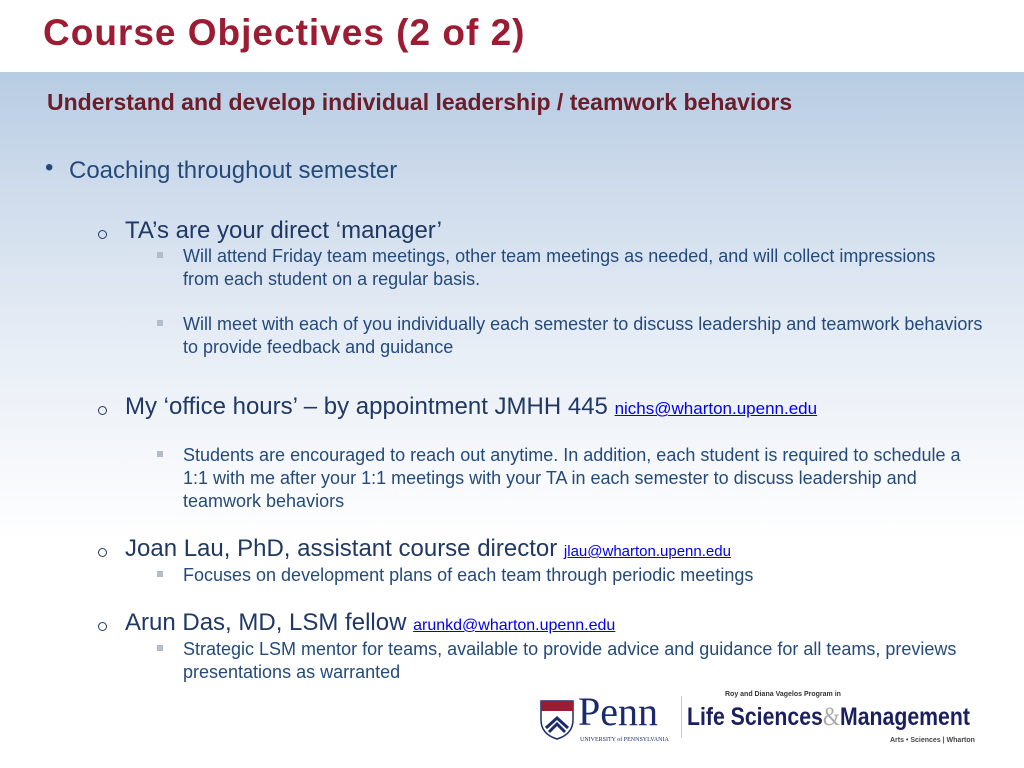 The width and height of the screenshot is (1024, 768). I want to click on email-link: arunkd@wharton.upenn.edu, so click(514, 625).